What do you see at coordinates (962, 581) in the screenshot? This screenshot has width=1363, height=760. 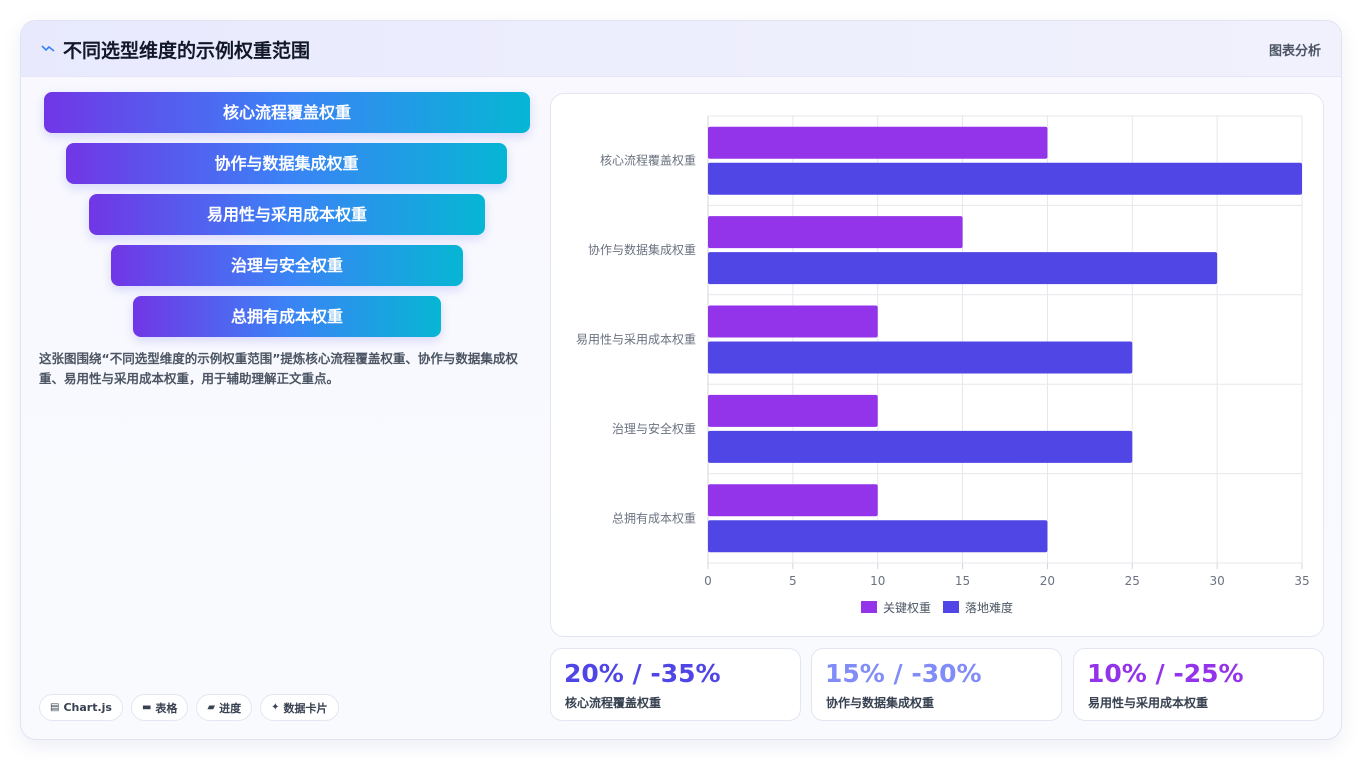 I see `x-tick-label: 15` at bounding box center [962, 581].